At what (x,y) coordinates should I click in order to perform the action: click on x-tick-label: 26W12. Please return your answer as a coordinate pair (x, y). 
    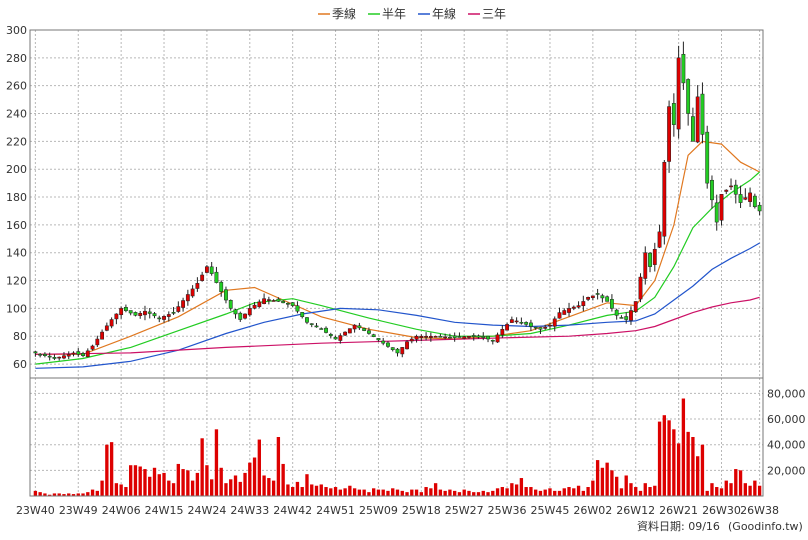
    Looking at the image, I should click on (635, 510).